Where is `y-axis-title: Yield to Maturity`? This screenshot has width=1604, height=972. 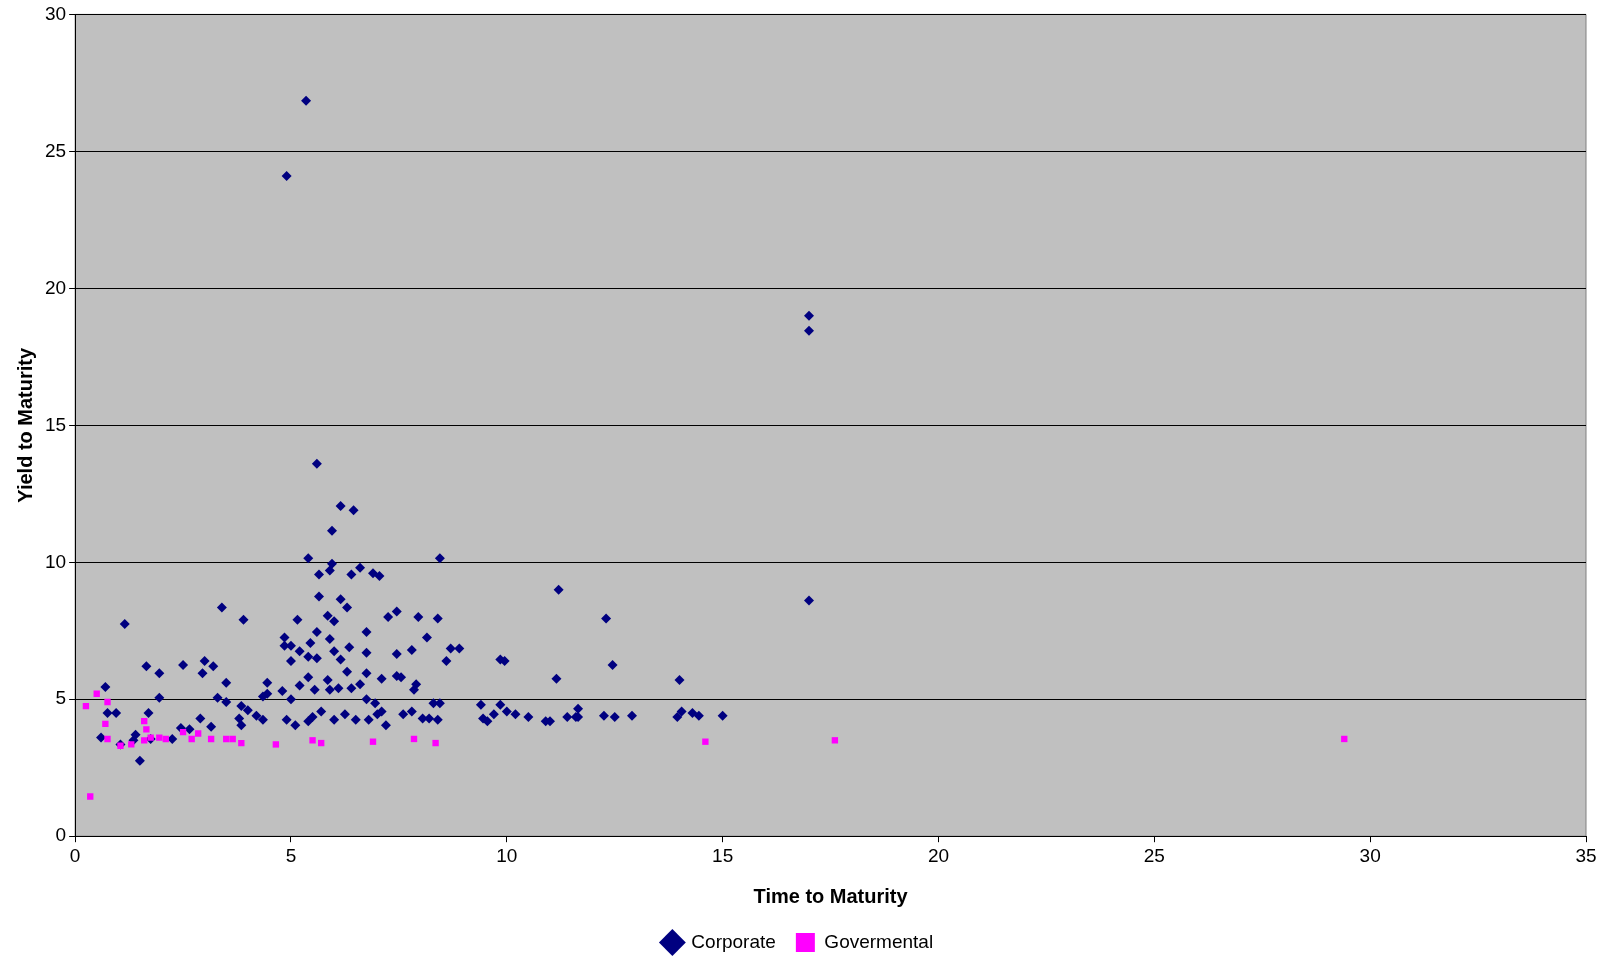 y-axis-title: Yield to Maturity is located at coordinates (24, 425).